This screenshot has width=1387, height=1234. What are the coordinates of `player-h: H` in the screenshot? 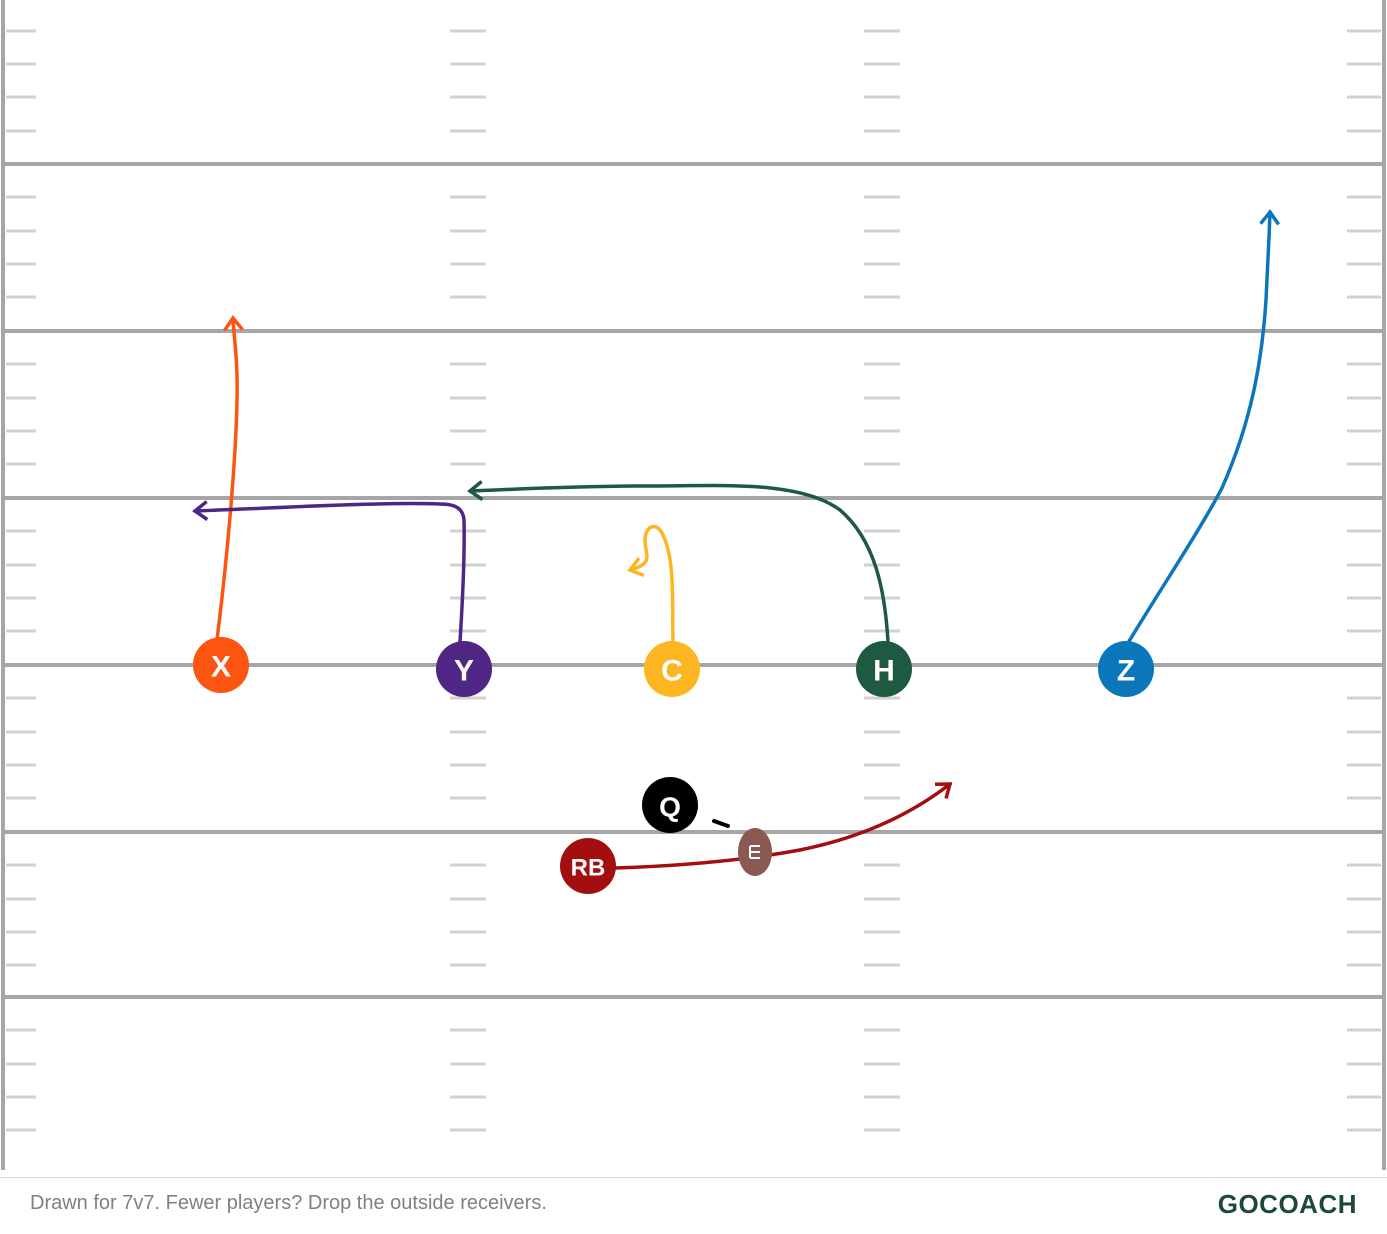 It's located at (884, 669).